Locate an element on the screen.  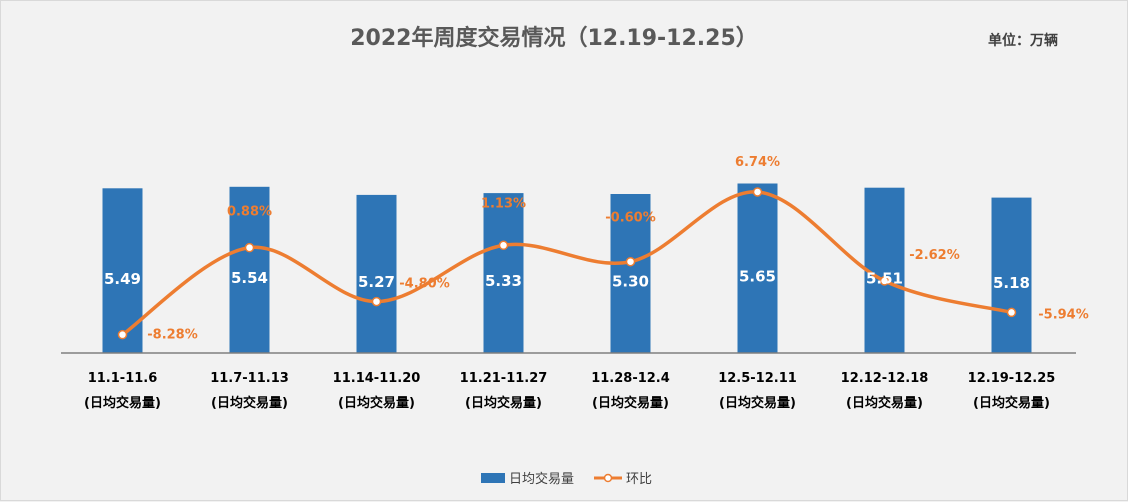
bar-12.5-12.11 is located at coordinates (757, 268).